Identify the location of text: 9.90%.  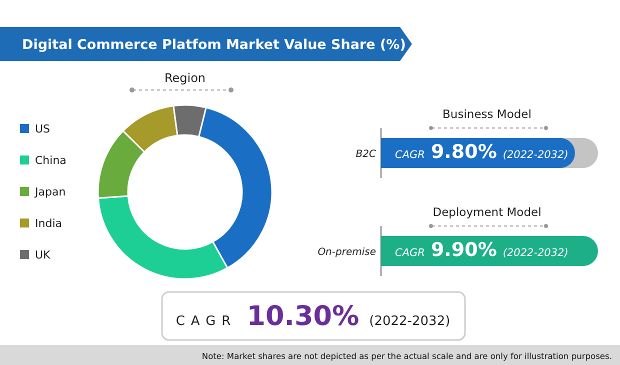
(463, 250).